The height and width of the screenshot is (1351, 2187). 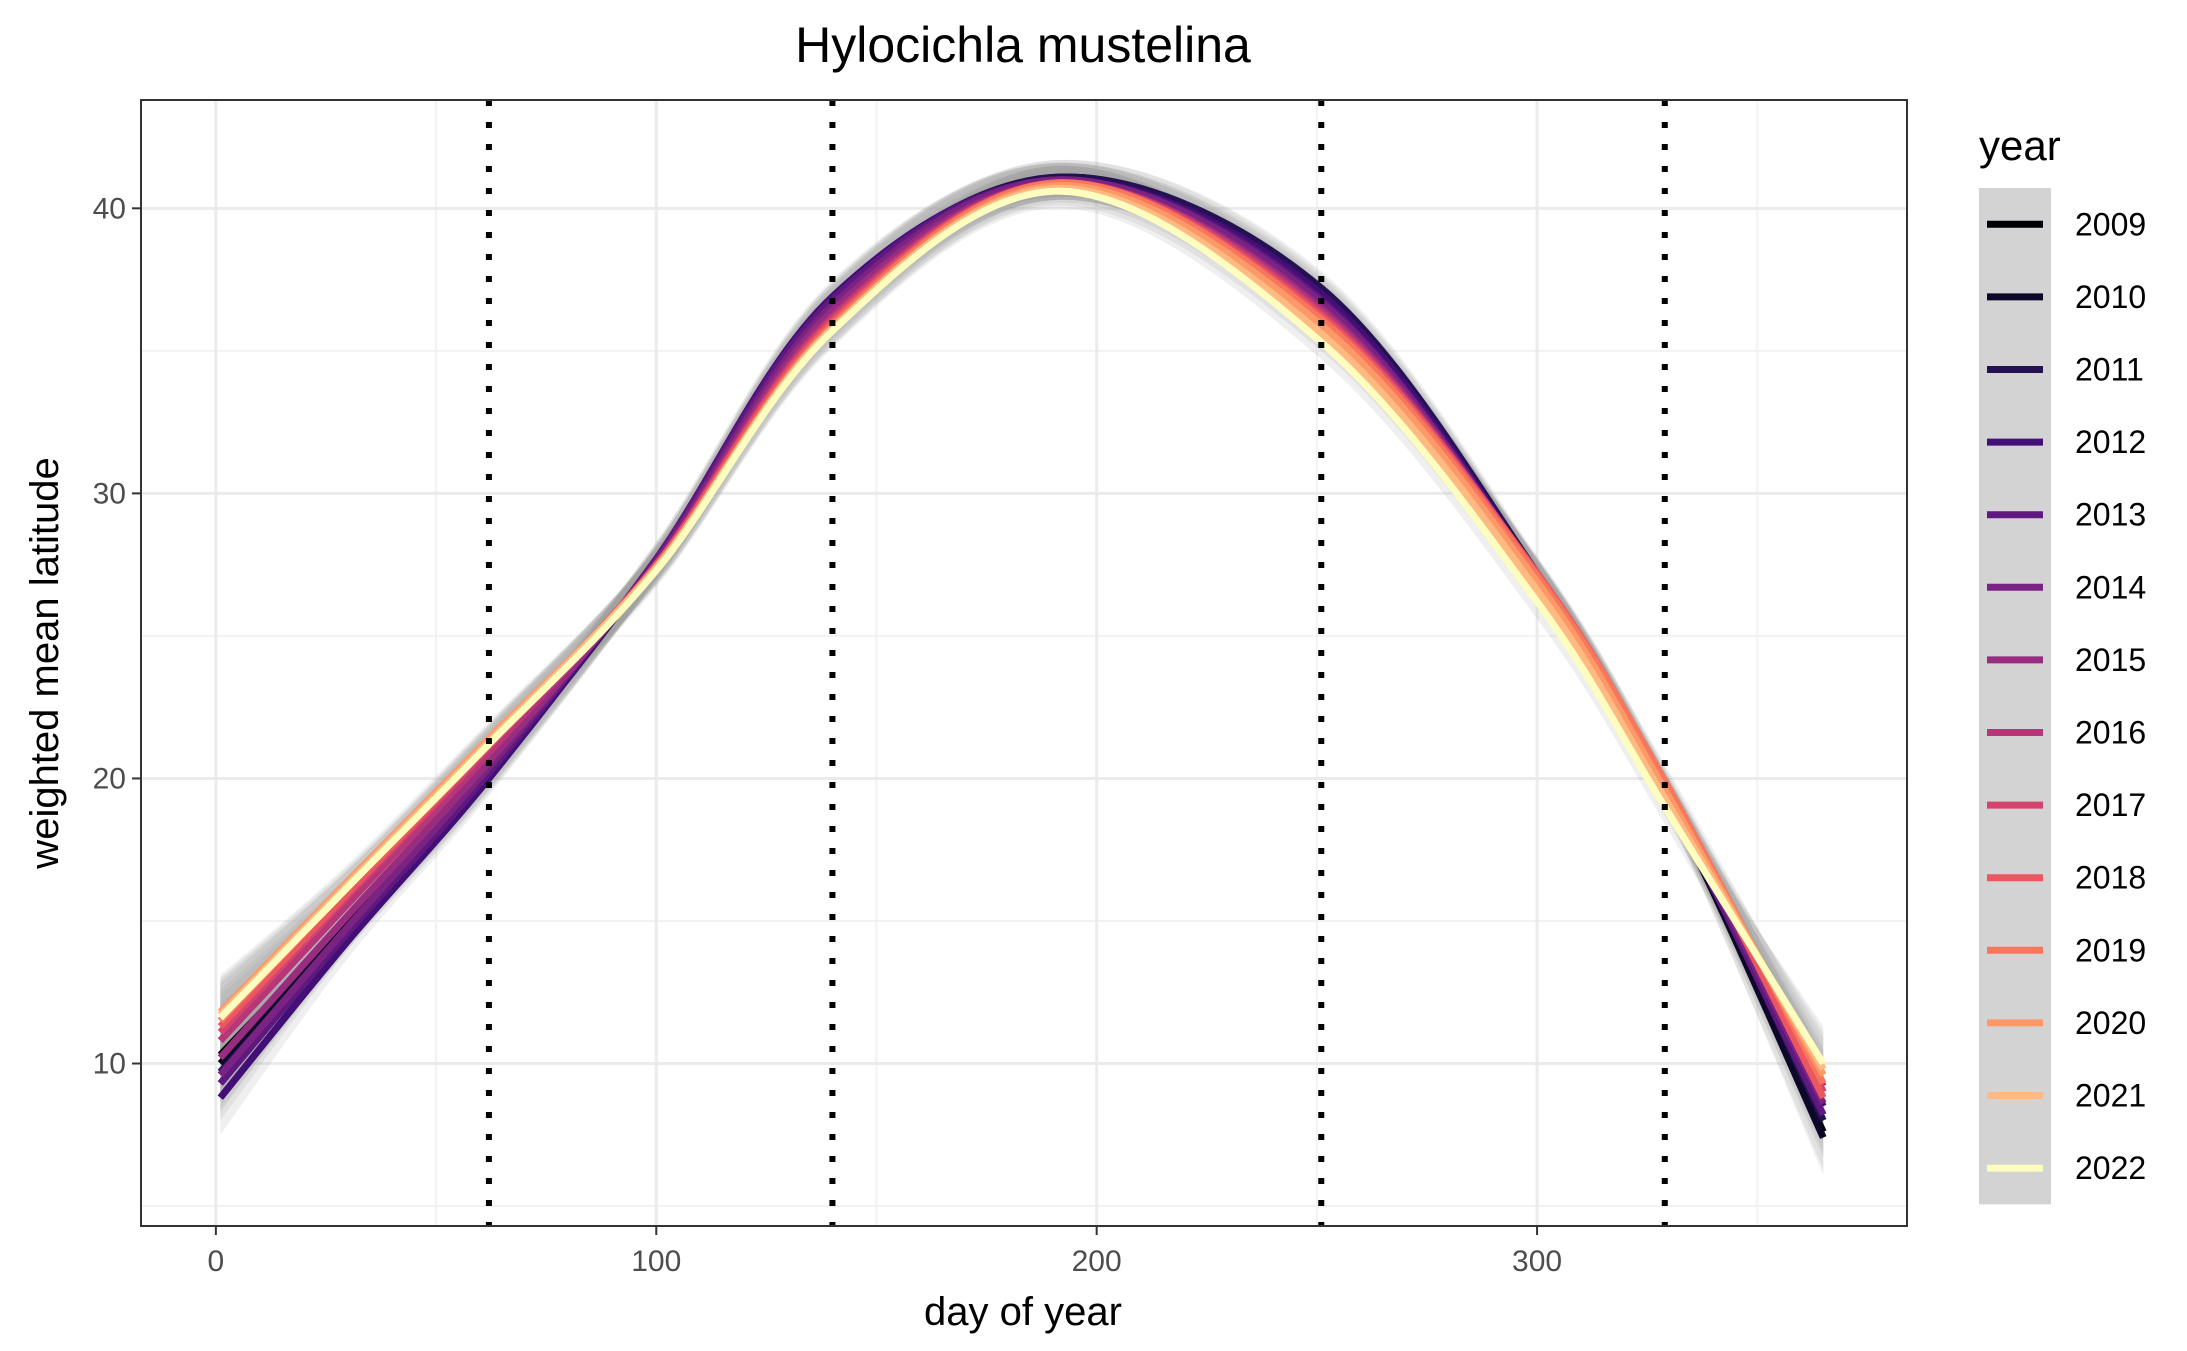 I want to click on legend-label-2010: 2010, so click(x=2110, y=297).